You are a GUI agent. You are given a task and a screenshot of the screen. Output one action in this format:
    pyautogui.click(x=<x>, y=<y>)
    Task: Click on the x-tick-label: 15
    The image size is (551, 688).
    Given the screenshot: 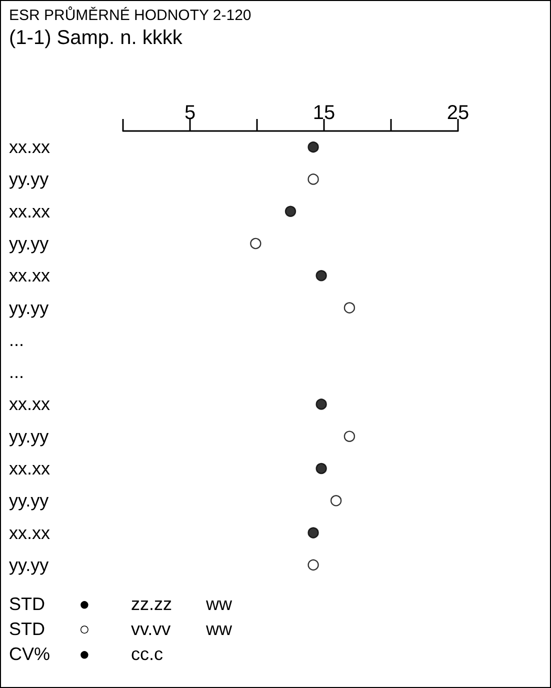 What is the action you would take?
    pyautogui.click(x=324, y=113)
    